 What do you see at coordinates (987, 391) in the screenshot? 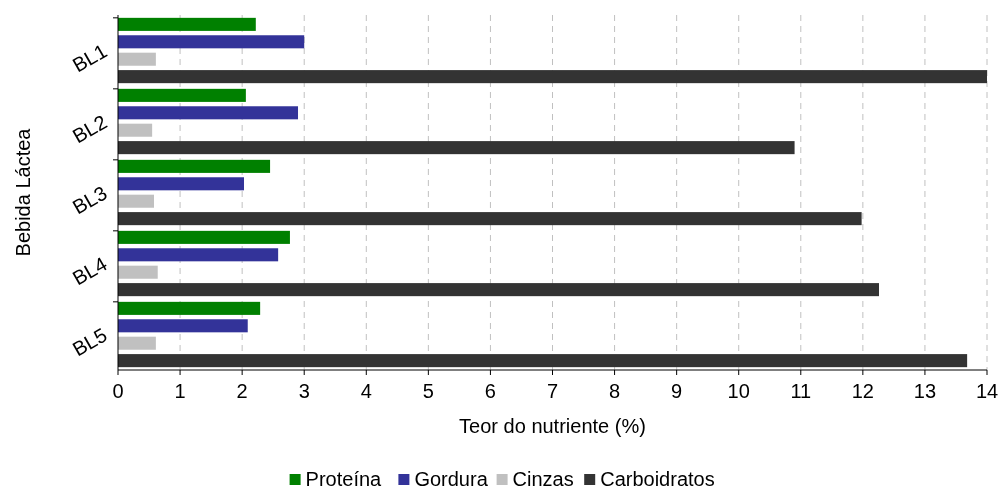
I see `x-tick-label: 14` at bounding box center [987, 391].